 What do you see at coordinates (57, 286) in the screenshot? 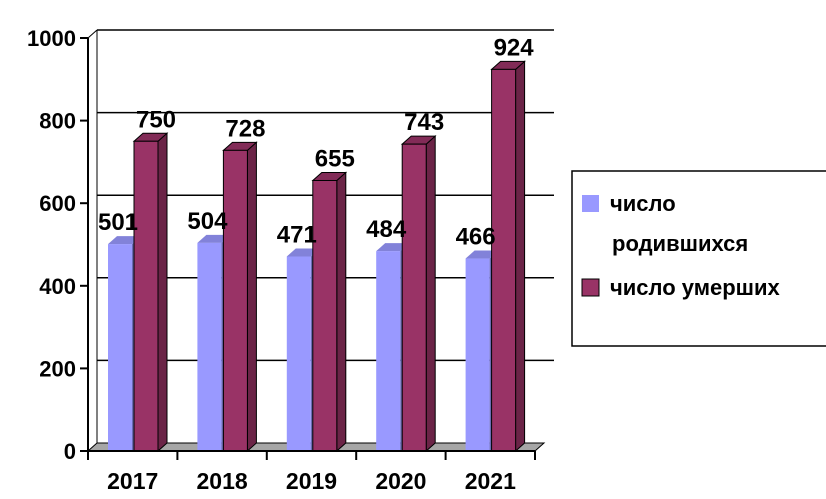
I see `y-tick-label-400: 400` at bounding box center [57, 286].